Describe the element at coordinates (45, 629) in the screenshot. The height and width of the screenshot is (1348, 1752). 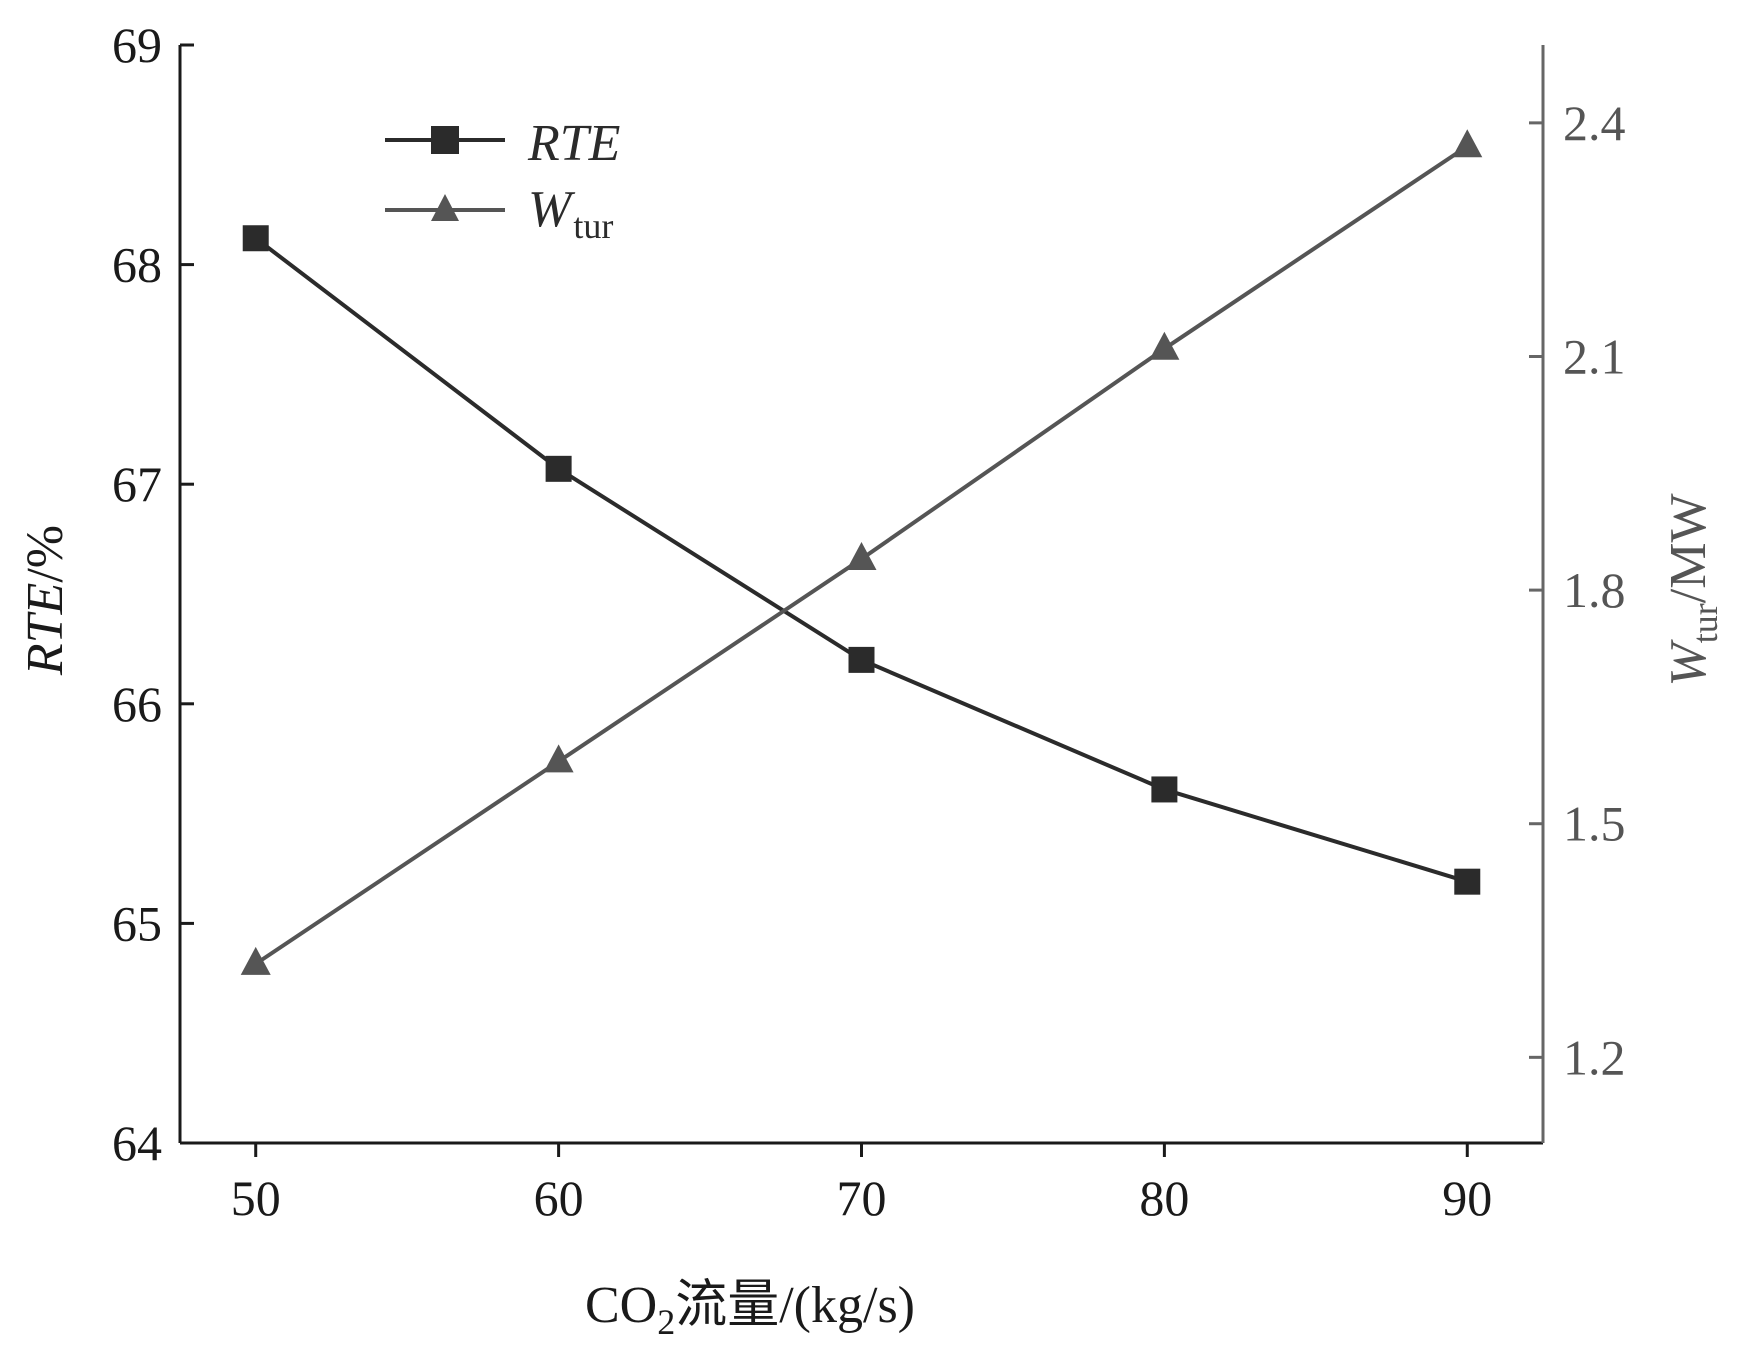
I see `y-left-title-italic: RTE` at that location.